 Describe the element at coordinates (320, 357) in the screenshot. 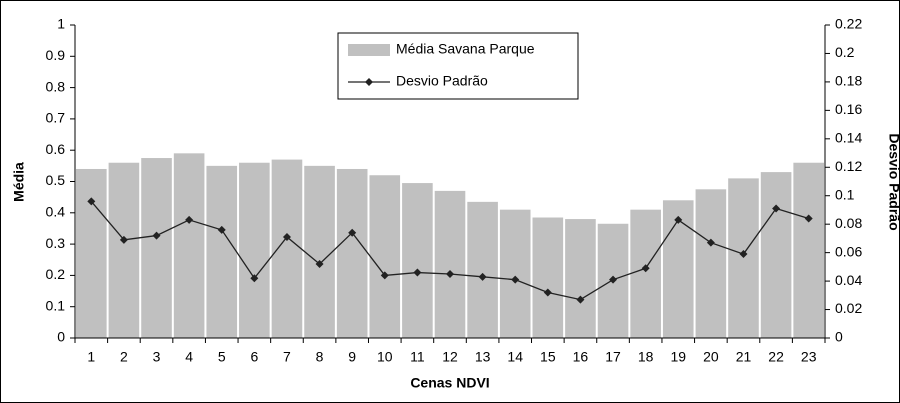

I see `x-tick-label: 8` at that location.